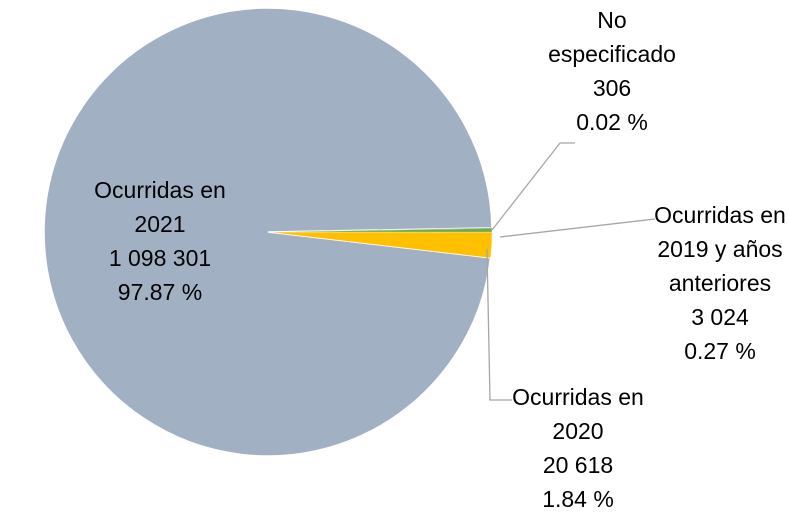 The width and height of the screenshot is (789, 516). What do you see at coordinates (612, 88) in the screenshot?
I see `value-label: 306` at bounding box center [612, 88].